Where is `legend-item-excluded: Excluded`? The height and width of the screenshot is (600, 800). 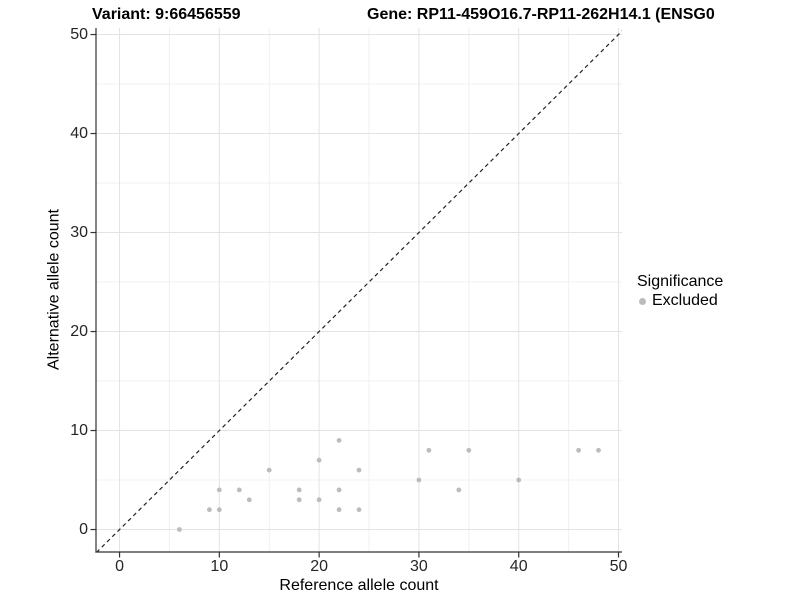
legend-item-excluded: Excluded is located at coordinates (680, 301).